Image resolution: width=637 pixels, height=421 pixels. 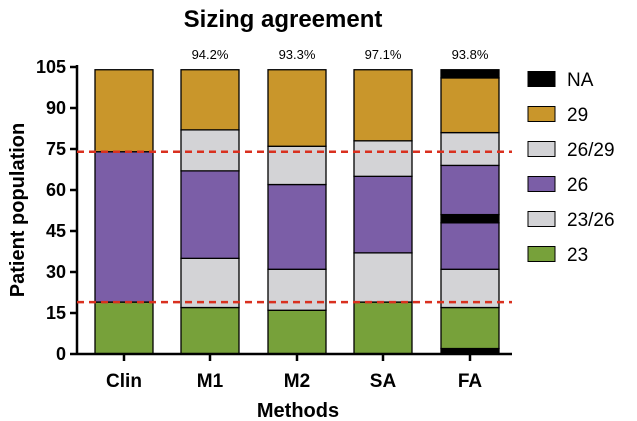 I want to click on bar-sa, so click(x=383, y=212).